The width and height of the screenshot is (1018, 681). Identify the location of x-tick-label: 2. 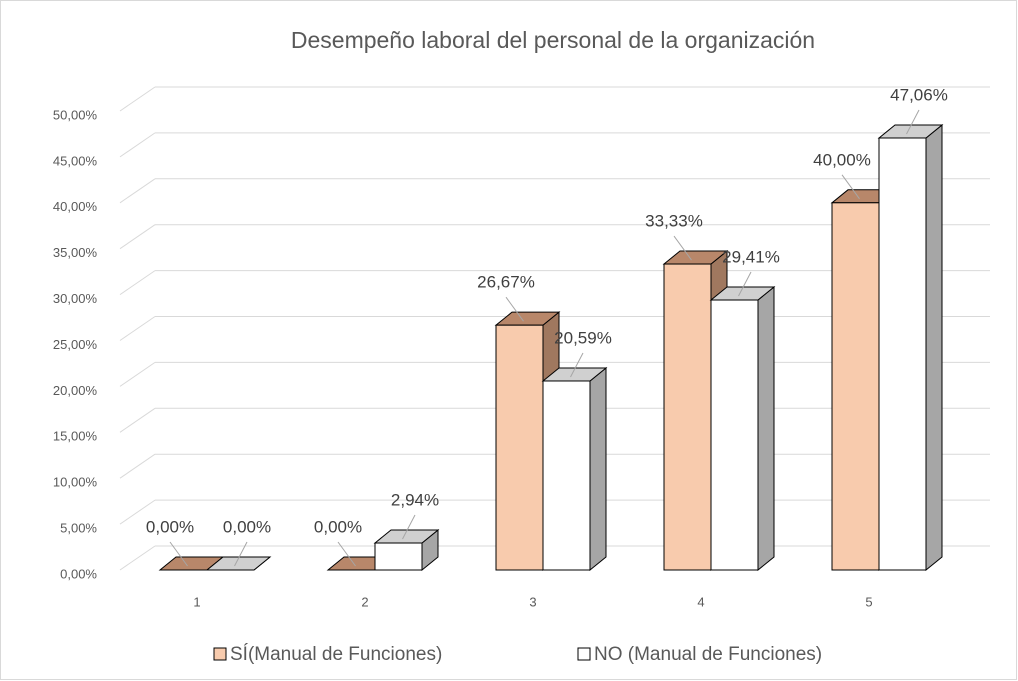
(364, 601).